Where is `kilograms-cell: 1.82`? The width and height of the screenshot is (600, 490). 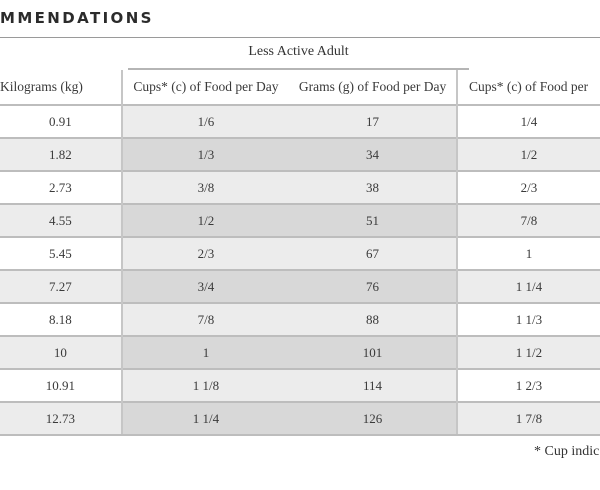
kilograms-cell: 1.82 is located at coordinates (61, 154).